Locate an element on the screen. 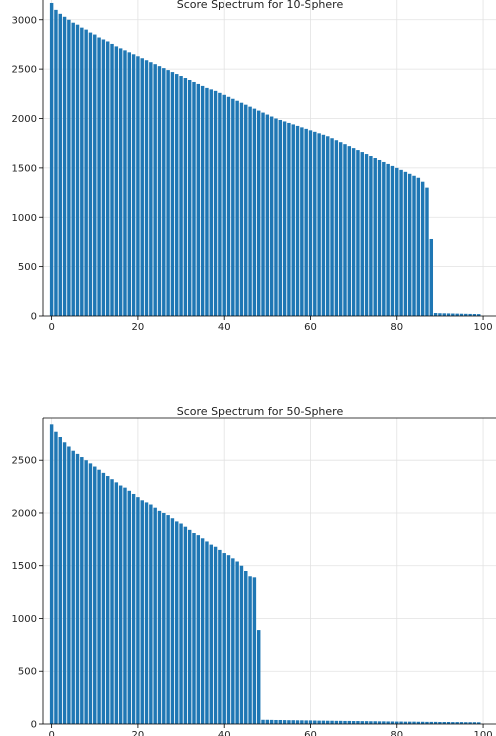 The image size is (496, 736). chart-title: Score Spectrum for 10-Sphere is located at coordinates (260, 5).